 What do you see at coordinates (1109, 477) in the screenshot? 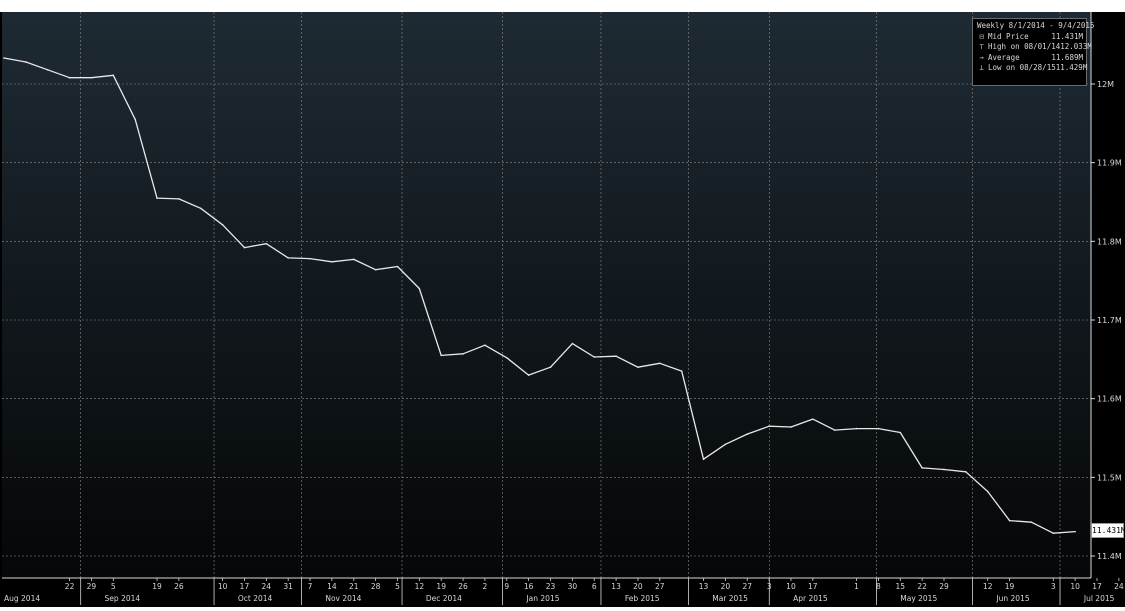
I see `y-tick-label: 11.5M` at bounding box center [1109, 477].